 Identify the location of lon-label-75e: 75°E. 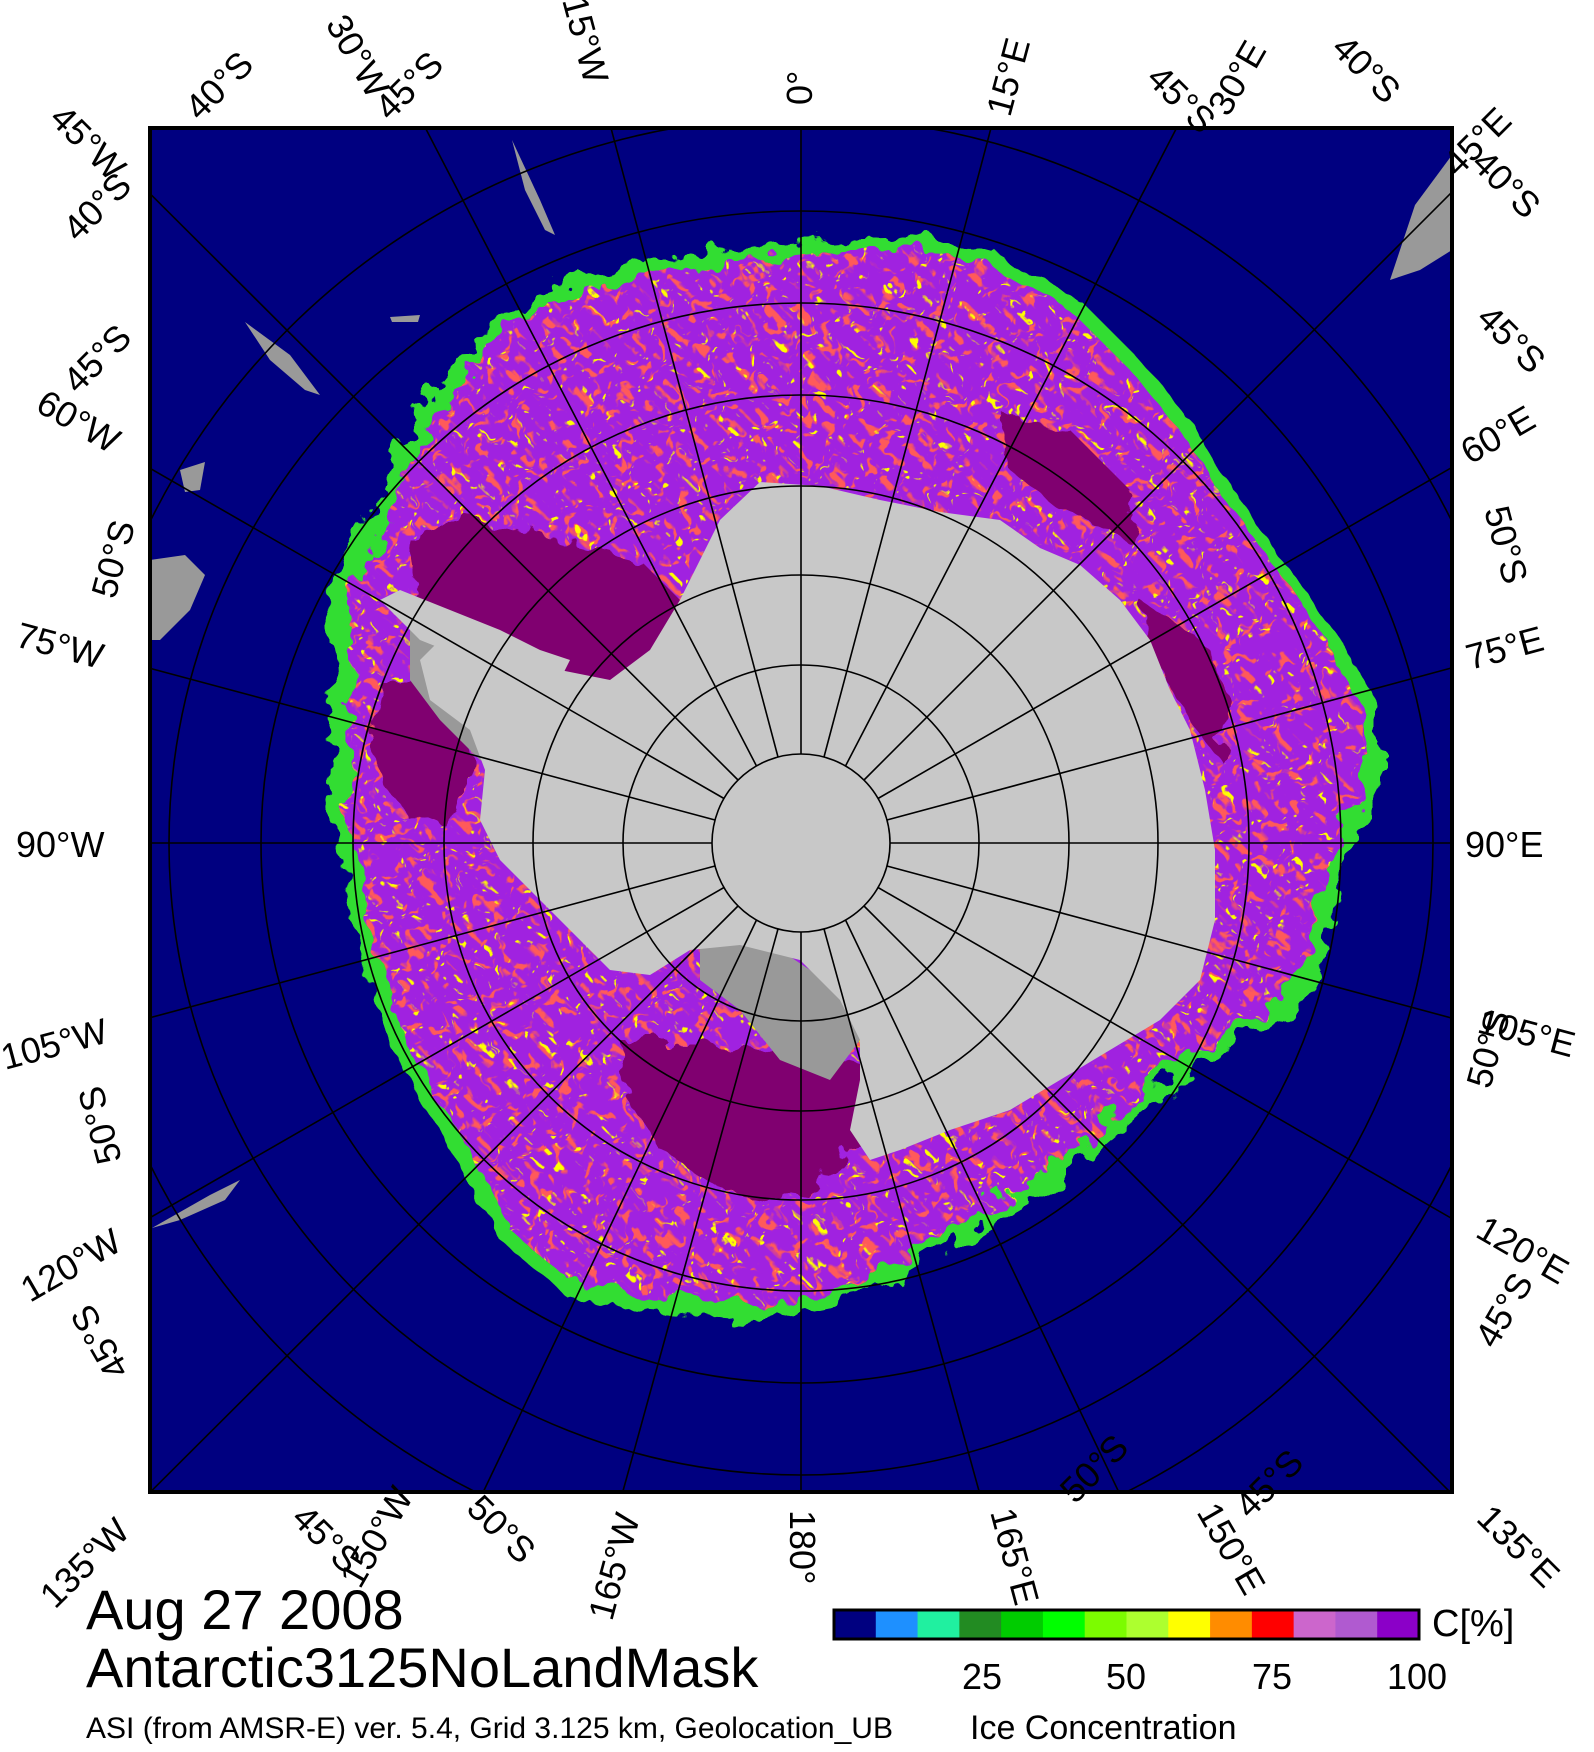
(1504, 648).